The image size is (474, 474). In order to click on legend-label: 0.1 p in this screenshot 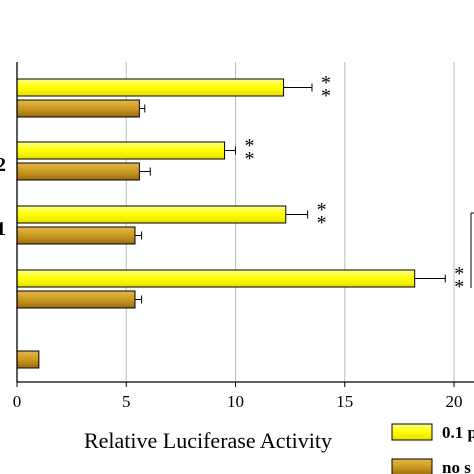, I will do `click(458, 432)`.